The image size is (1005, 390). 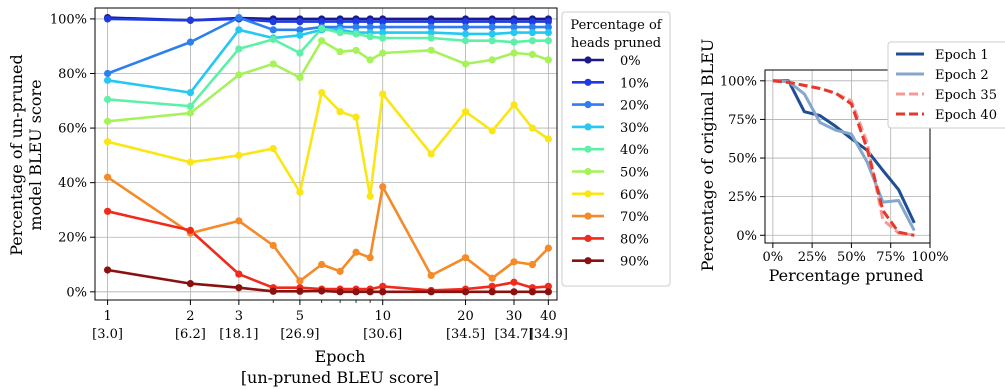 What do you see at coordinates (707, 155) in the screenshot?
I see `right-y-axis-label: Percentage of original BLEU` at bounding box center [707, 155].